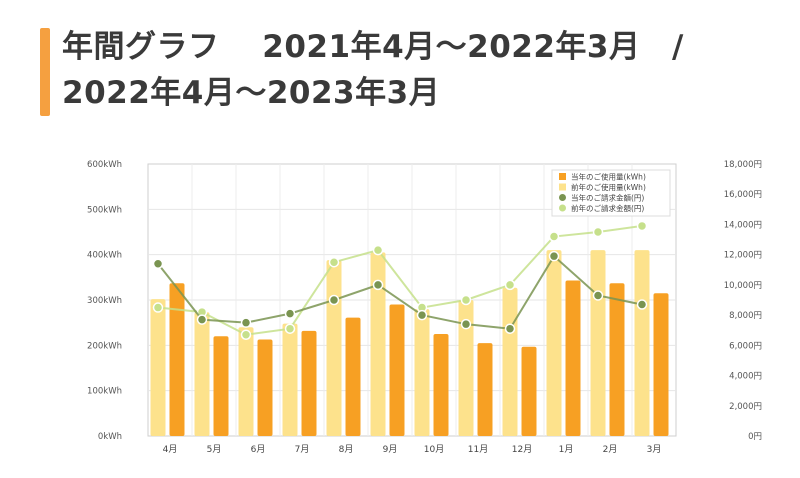 The image size is (800, 478). Describe the element at coordinates (104, 210) in the screenshot. I see `left-axis-tick-label: 500kWh` at that location.